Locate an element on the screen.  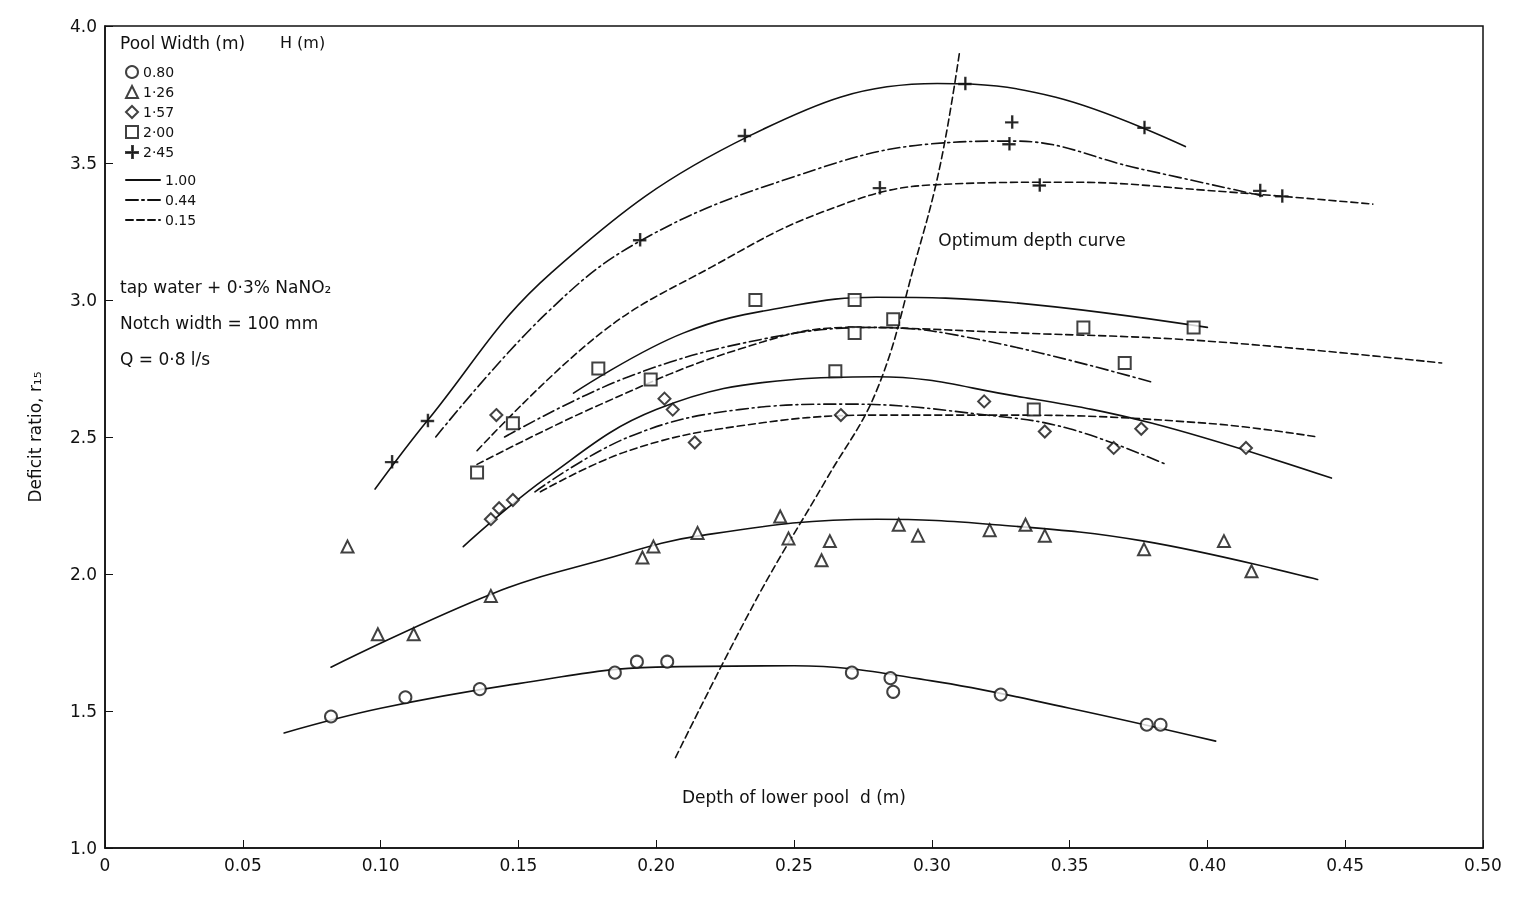
x-tick-label: 0.40 is located at coordinates (1207, 864).